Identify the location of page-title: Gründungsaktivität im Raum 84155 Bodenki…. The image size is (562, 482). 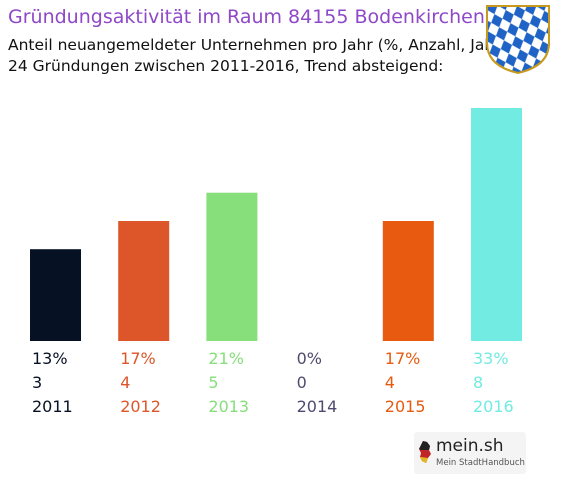
(246, 17).